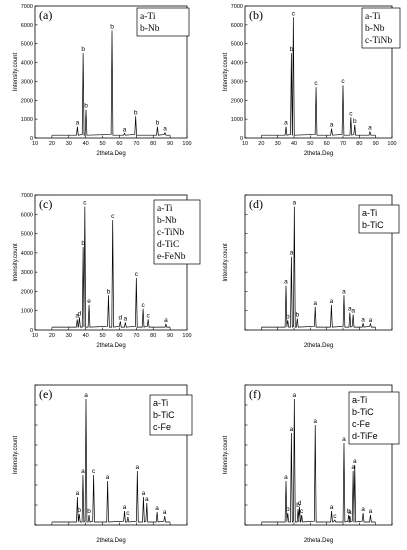 The height and width of the screenshot is (550, 407). What do you see at coordinates (27, 45) in the screenshot?
I see `y-tick-label: 5000` at bounding box center [27, 45].